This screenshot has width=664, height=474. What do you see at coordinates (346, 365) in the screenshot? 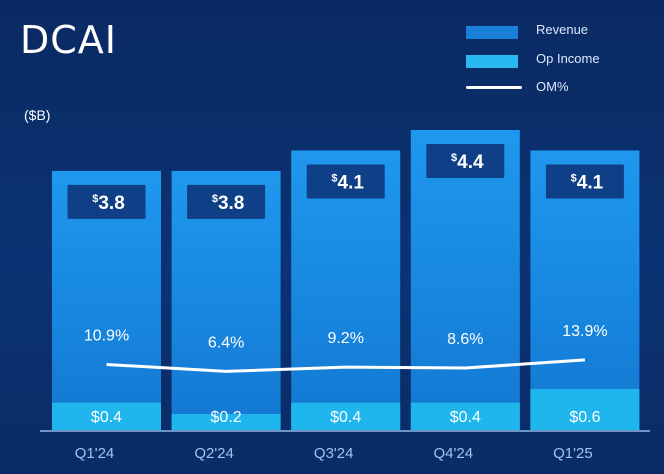
I see `om-percent-line` at bounding box center [346, 365].